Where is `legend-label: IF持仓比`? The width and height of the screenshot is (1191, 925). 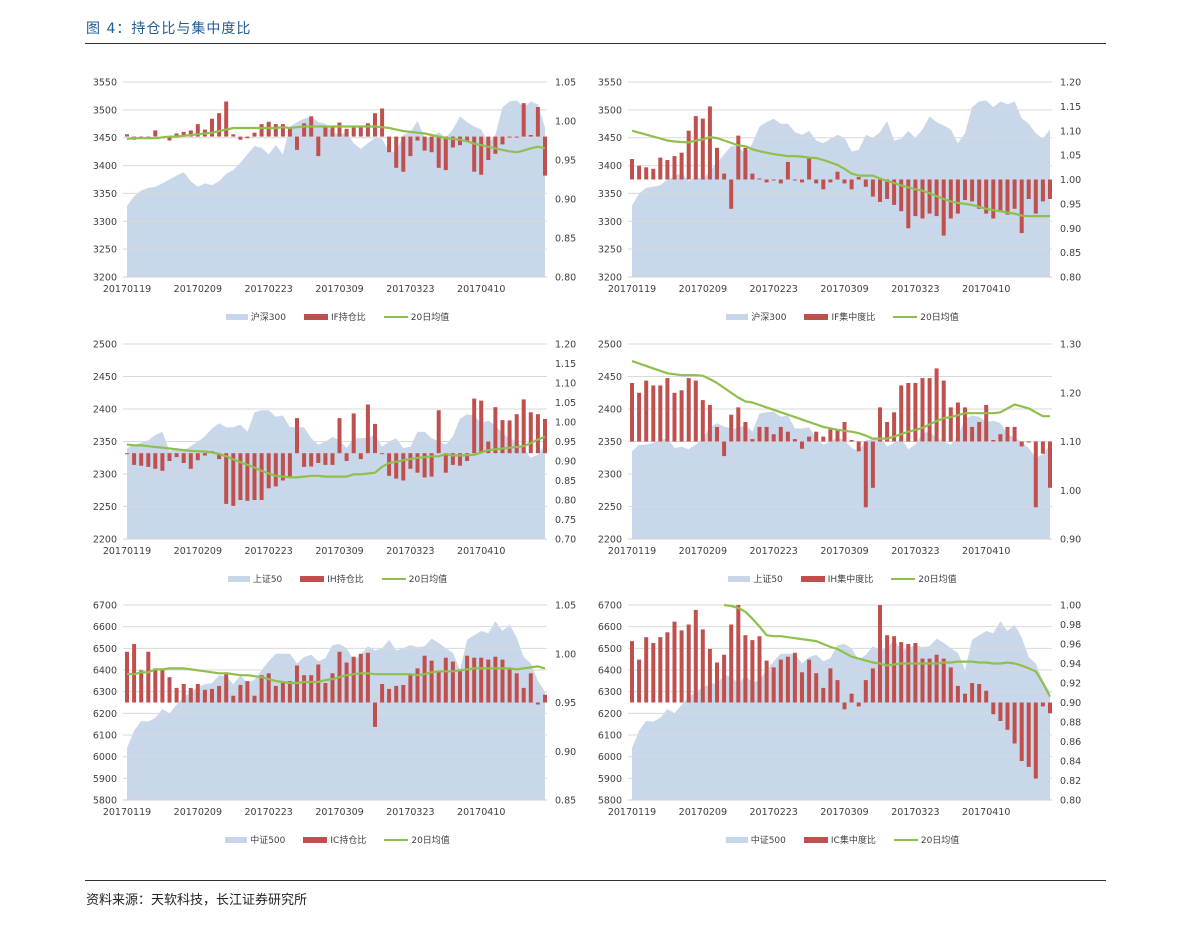
legend-label: IF持仓比 is located at coordinates (348, 318).